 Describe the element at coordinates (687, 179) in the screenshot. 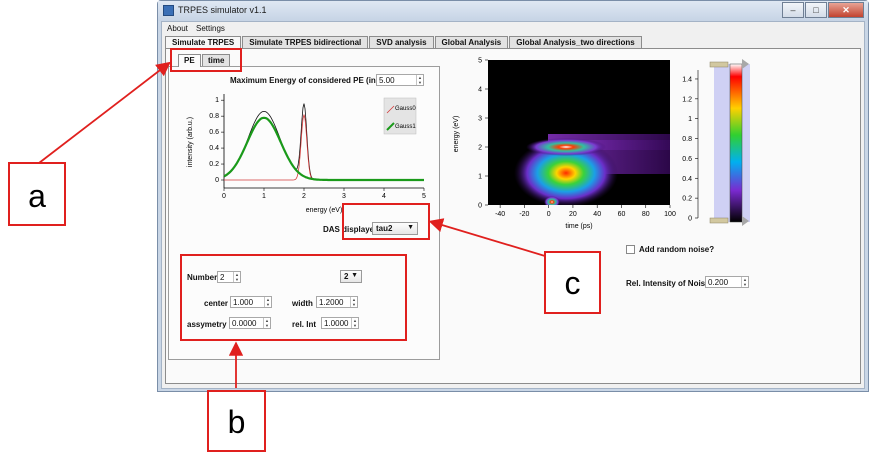

I see `colorbar-tick: 0.4` at that location.